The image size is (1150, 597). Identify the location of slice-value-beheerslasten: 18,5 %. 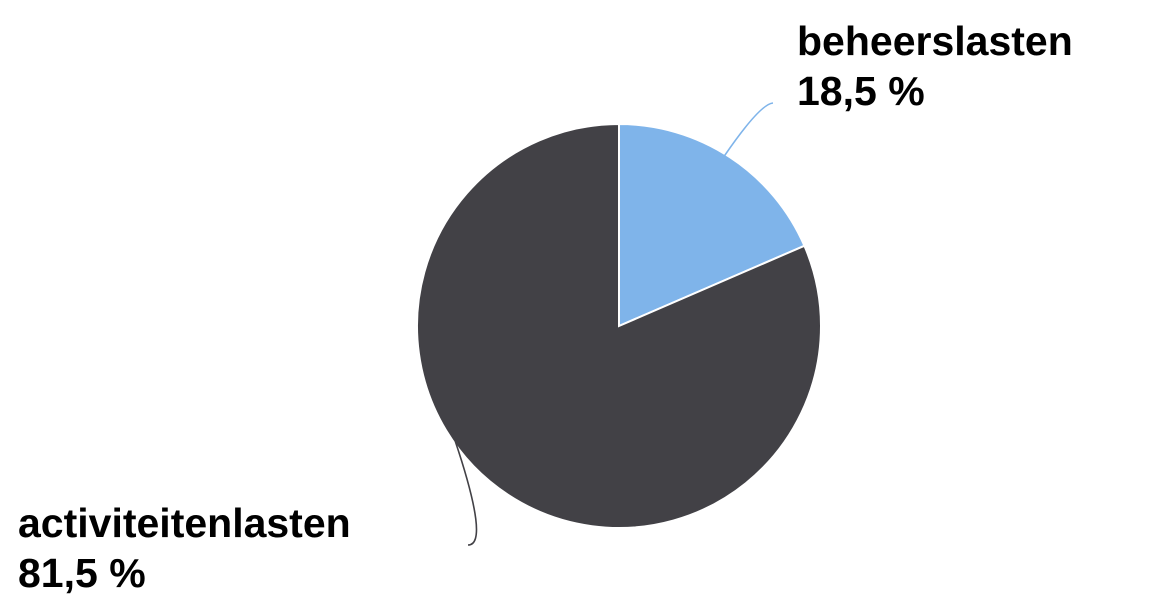
(861, 91).